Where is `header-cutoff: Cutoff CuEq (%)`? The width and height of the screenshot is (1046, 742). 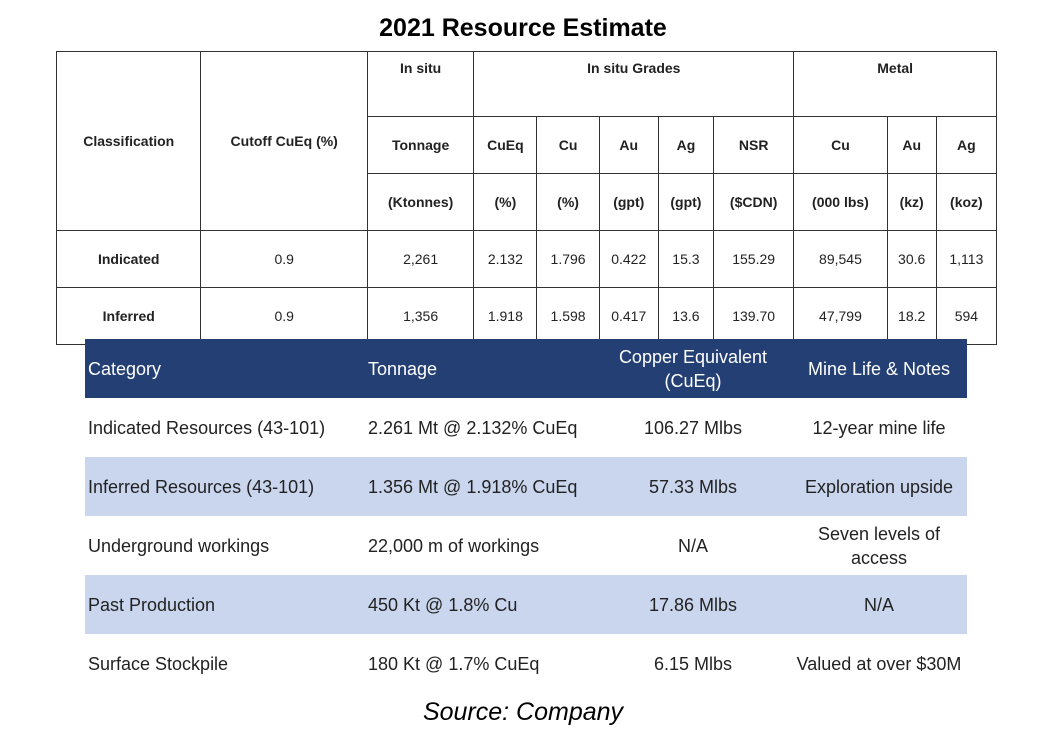
header-cutoff: Cutoff CuEq (%) is located at coordinates (284, 141).